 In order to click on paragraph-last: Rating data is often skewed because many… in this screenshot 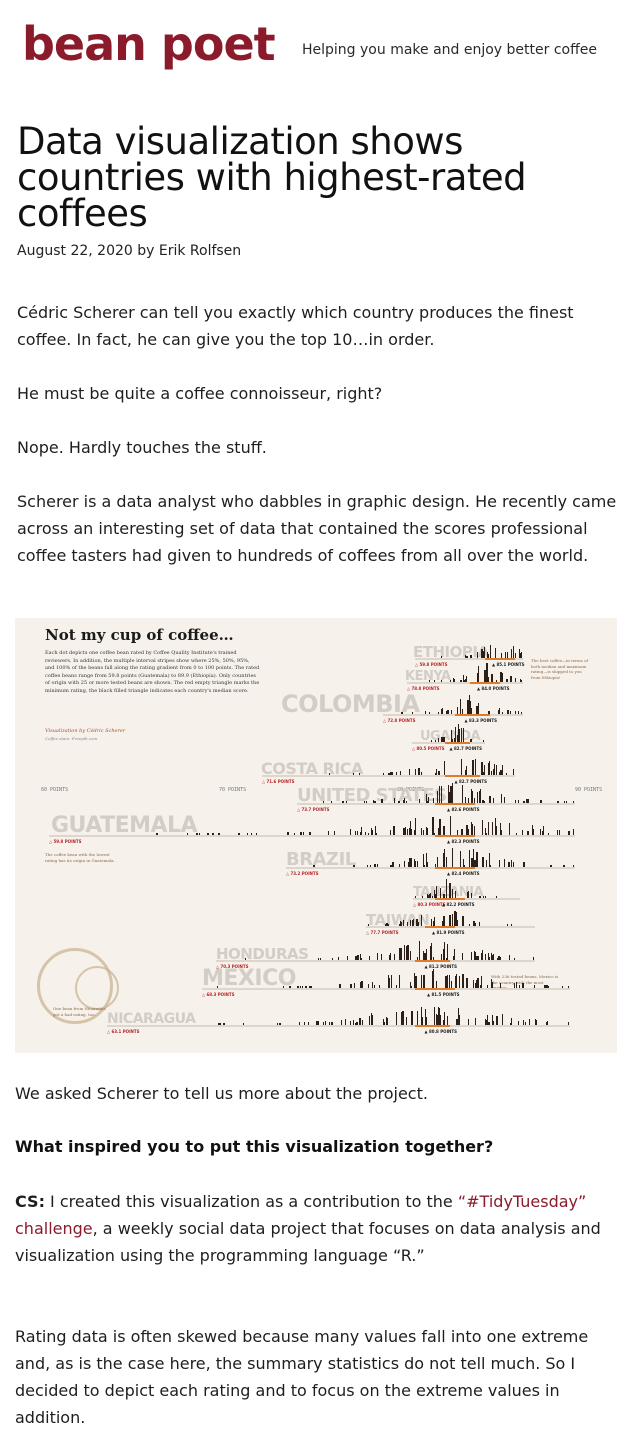, I will do `click(302, 1377)`.